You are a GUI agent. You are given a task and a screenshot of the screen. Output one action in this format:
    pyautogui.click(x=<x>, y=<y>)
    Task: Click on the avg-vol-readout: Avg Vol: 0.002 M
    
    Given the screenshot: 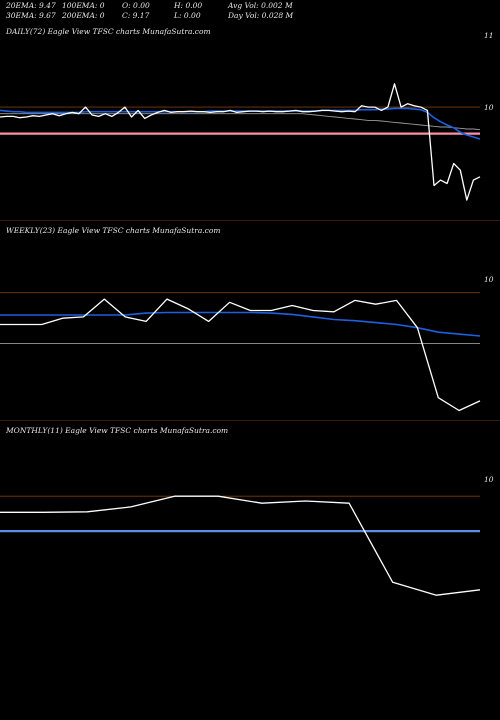 What is the action you would take?
    pyautogui.click(x=260, y=5)
    